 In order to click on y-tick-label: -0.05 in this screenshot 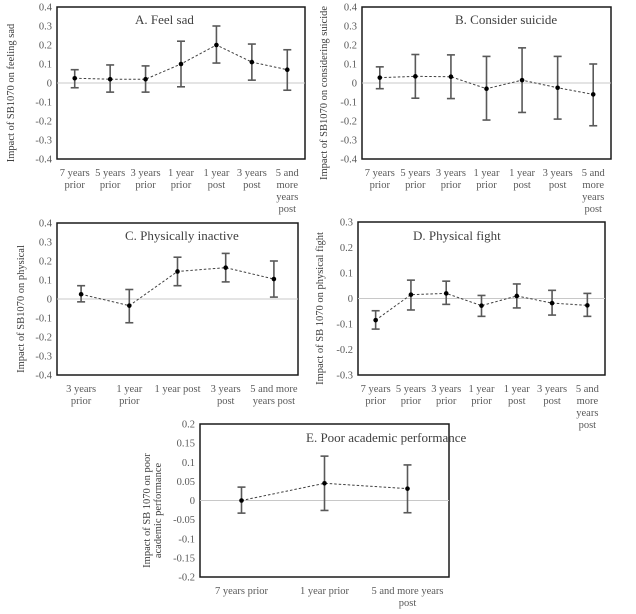, I will do `click(184, 520)`.